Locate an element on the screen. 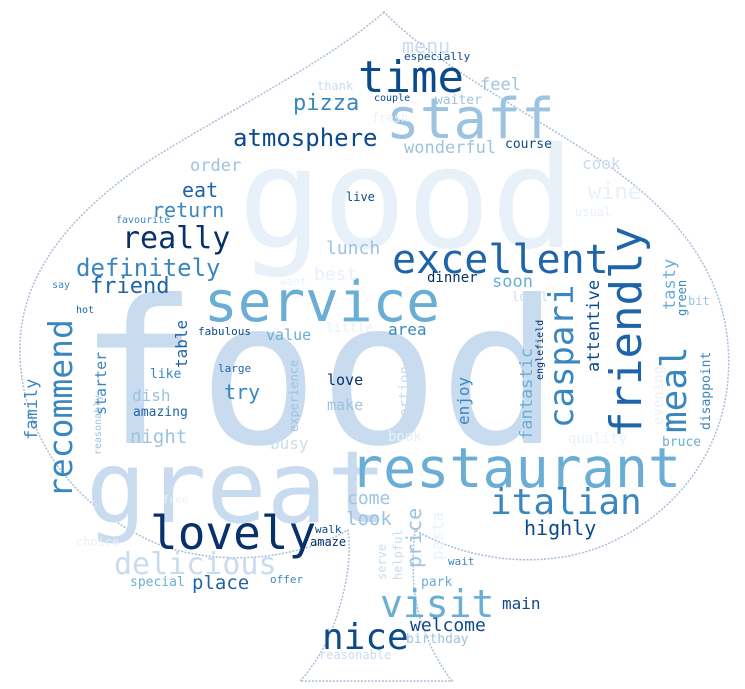  word-dish: dish is located at coordinates (151, 395).